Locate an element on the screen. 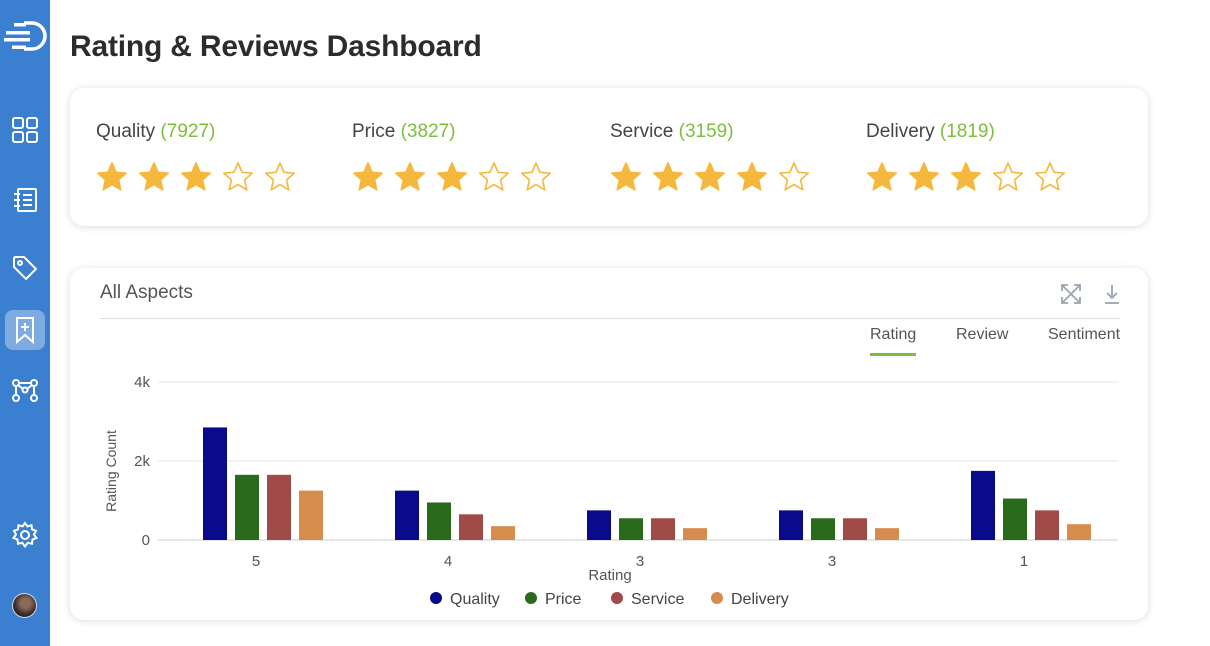 This screenshot has height=646, width=1210. y-tick-label: 0 is located at coordinates (146, 540).